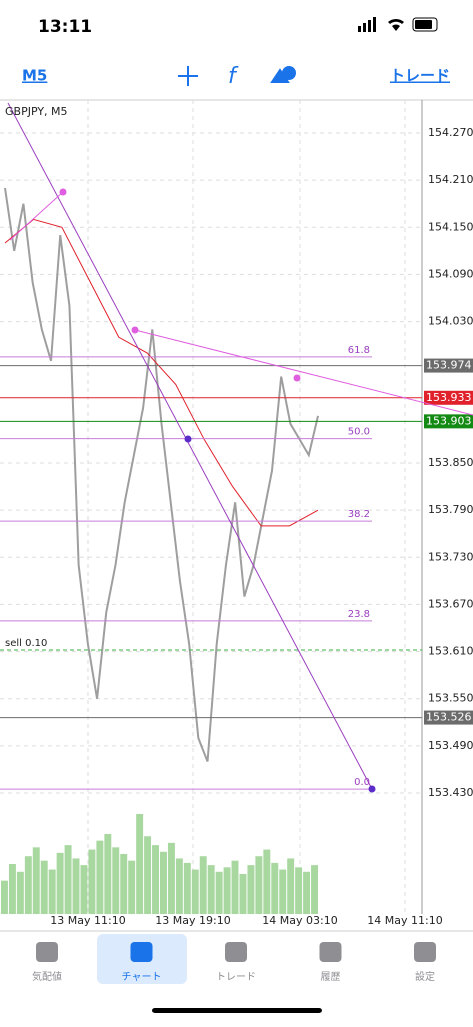  I want to click on price-label: 153.933, so click(449, 397).